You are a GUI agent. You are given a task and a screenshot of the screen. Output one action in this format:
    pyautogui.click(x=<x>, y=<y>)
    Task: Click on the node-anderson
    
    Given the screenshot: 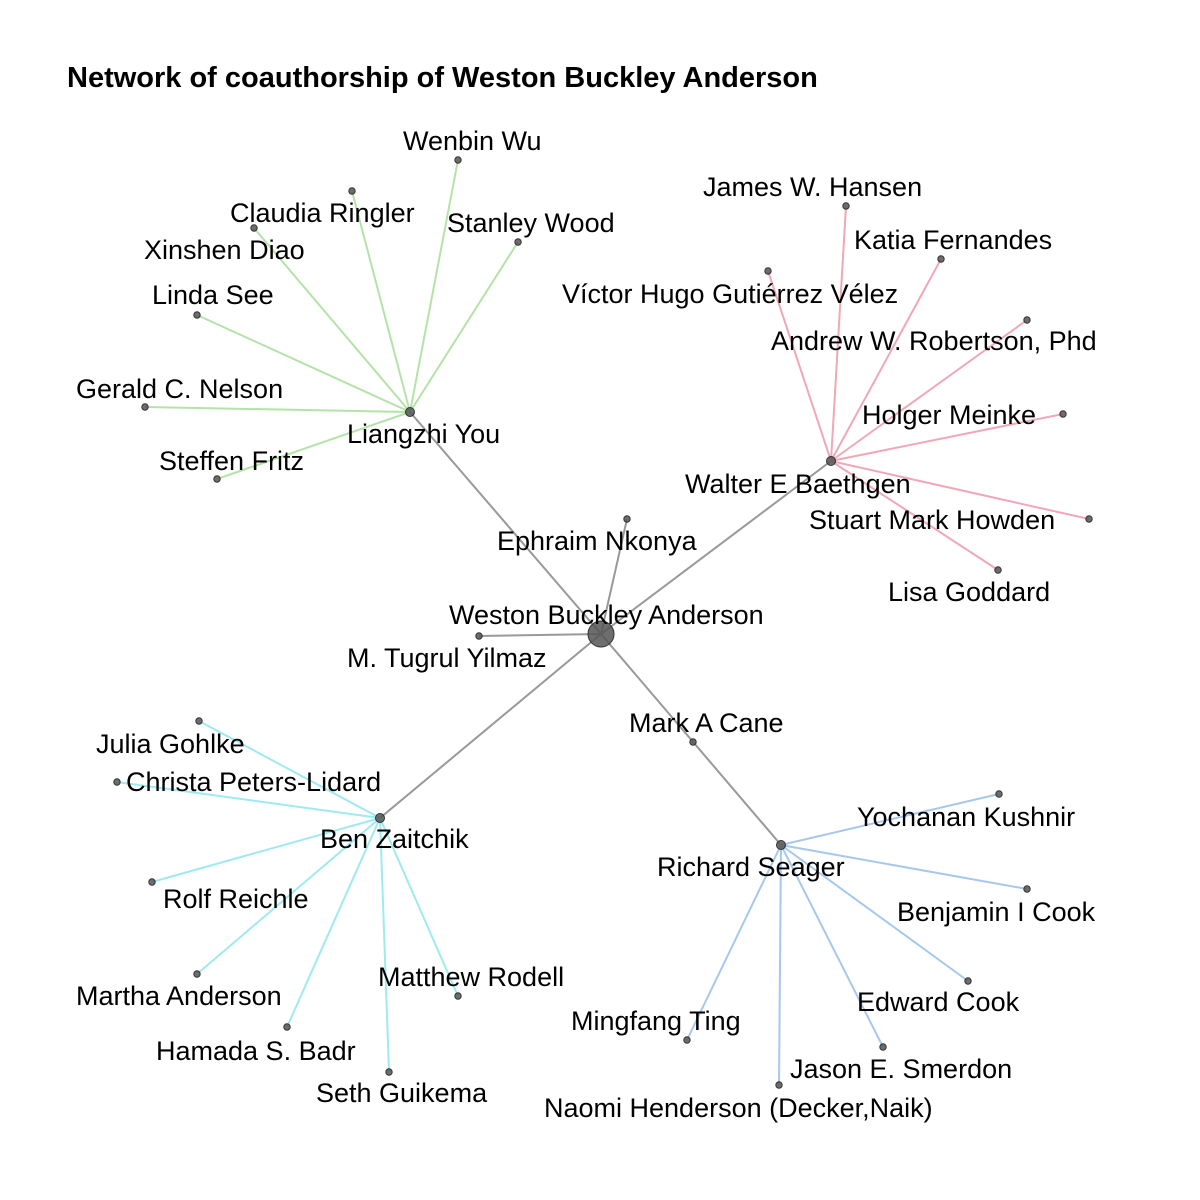 What is the action you would take?
    pyautogui.click(x=601, y=634)
    